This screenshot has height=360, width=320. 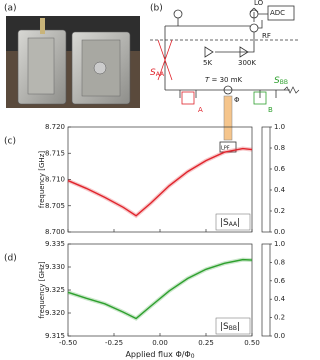 I want to click on s-bb-label: SBB, so click(x=281, y=81).